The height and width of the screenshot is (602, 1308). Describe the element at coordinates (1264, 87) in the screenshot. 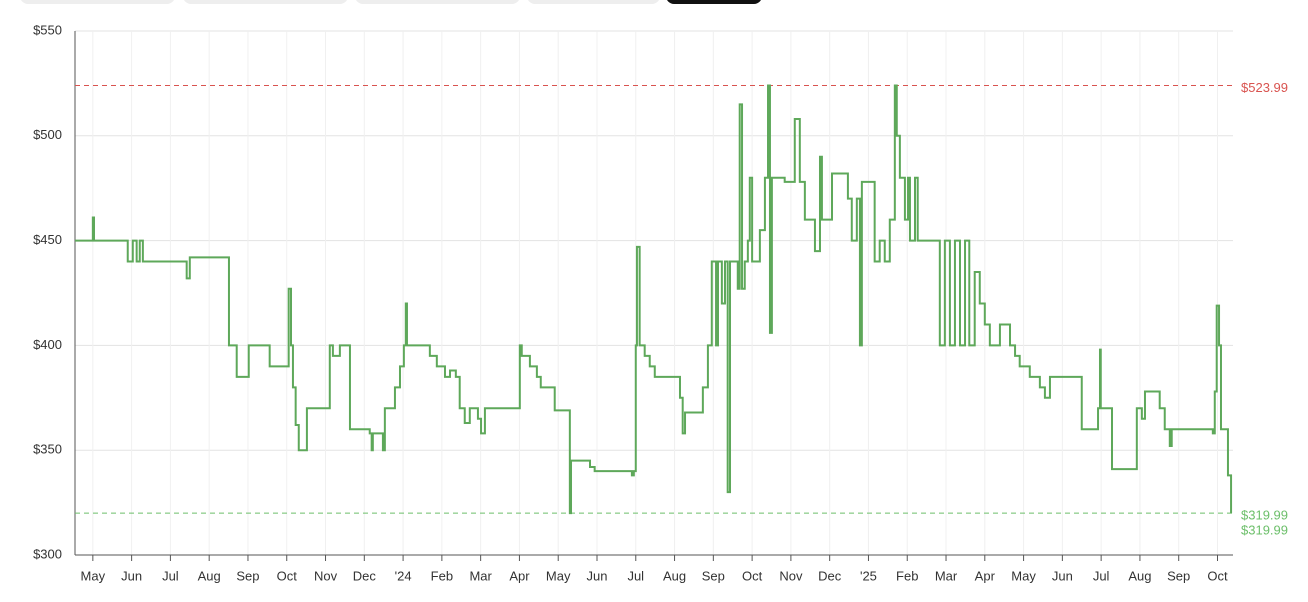

I see `reference-label: $523.99` at that location.